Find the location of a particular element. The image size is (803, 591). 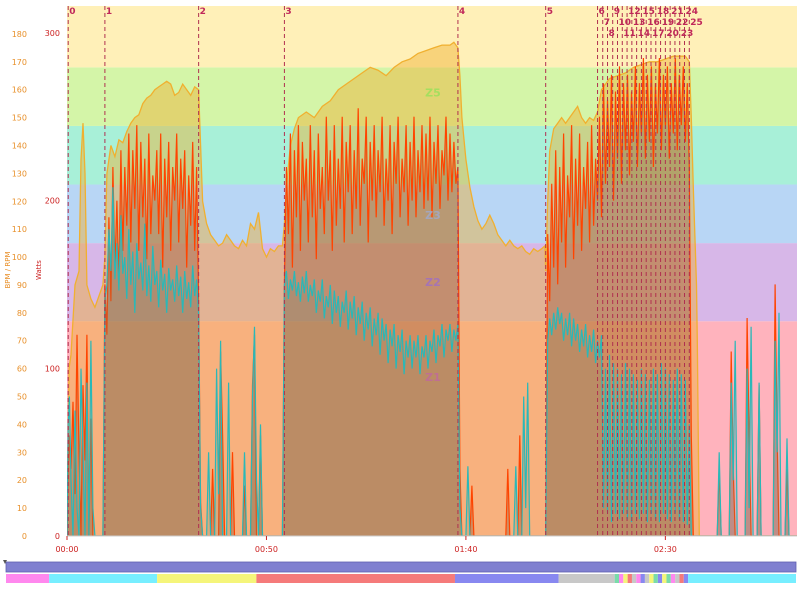

hr-tick-label: 40 is located at coordinates (22, 424).